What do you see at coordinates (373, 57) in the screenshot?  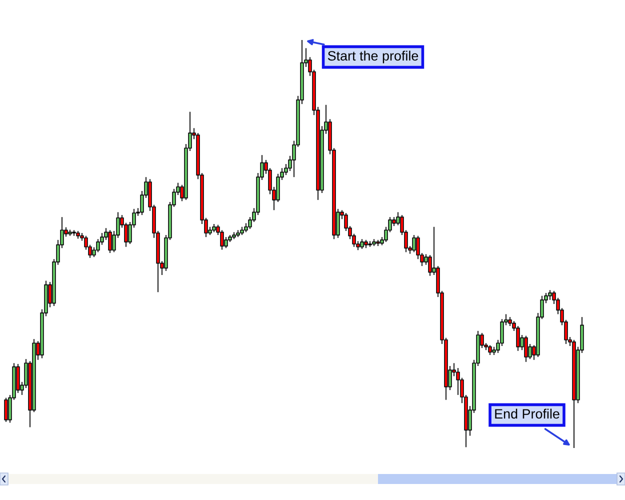 I see `annotation: Start the profile` at bounding box center [373, 57].